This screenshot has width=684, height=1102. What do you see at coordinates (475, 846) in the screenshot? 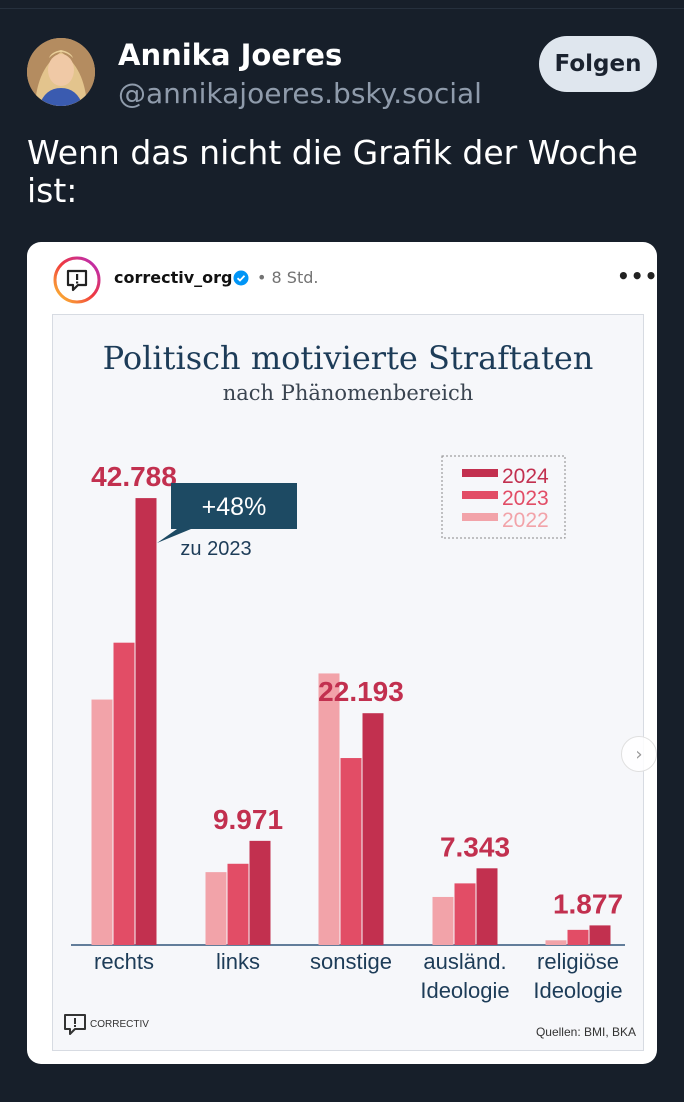
I see `value-label-3: 7.343` at bounding box center [475, 846].